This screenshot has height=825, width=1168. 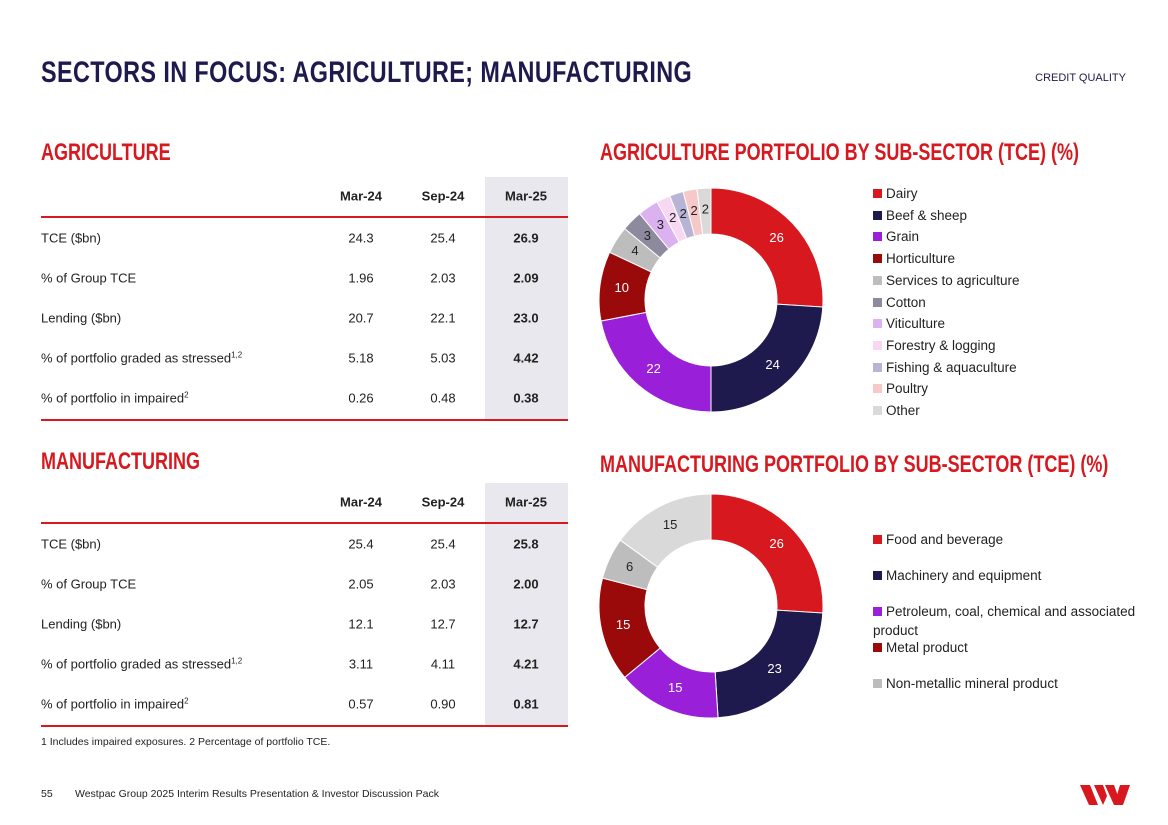 I want to click on row-label: % of portfolio graded as stressed1,2, so click(x=141, y=663).